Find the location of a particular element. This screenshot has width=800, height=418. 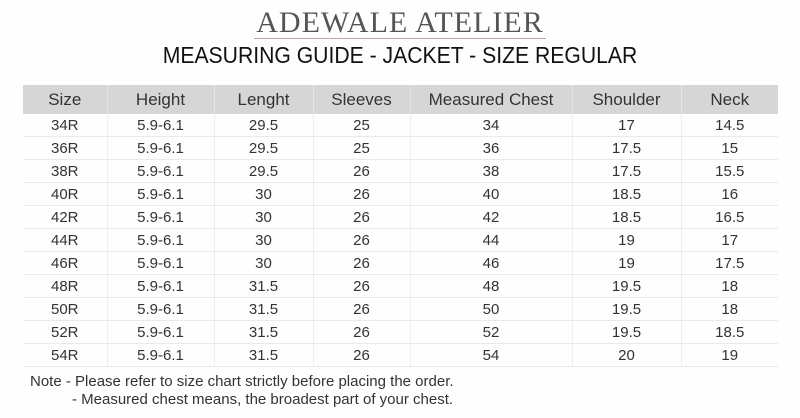

table-cell: 42R is located at coordinates (65, 217).